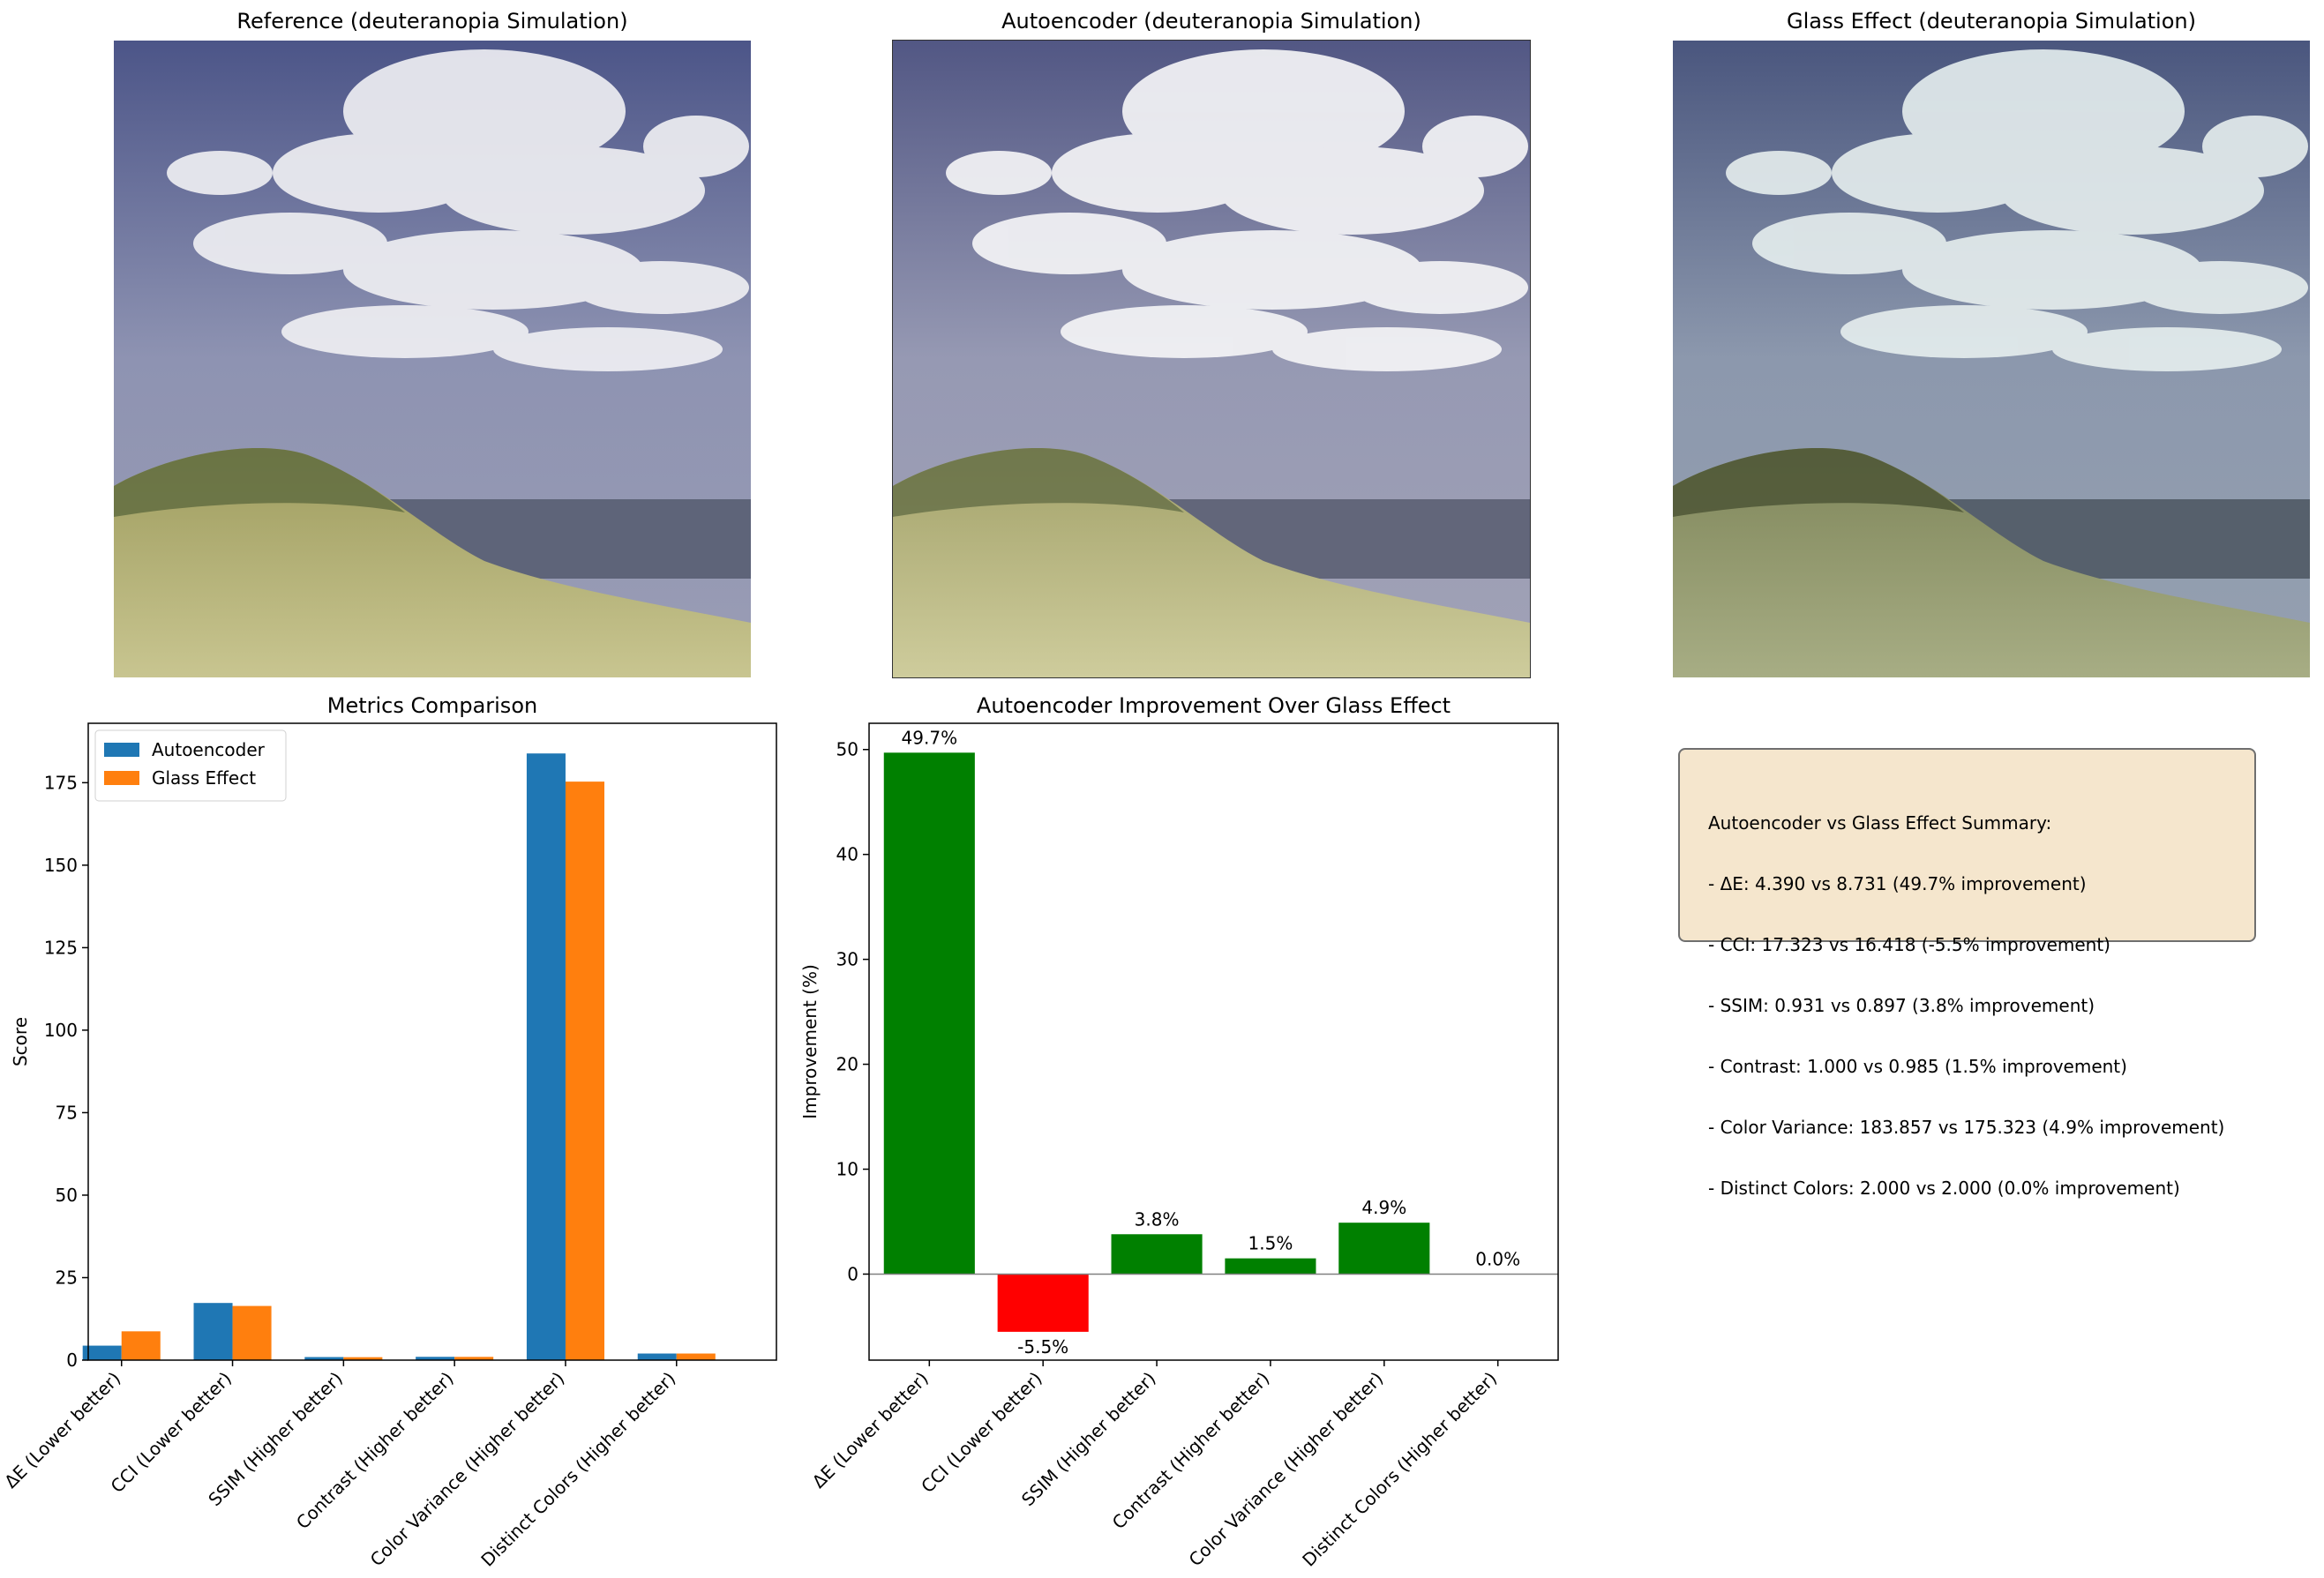 The width and height of the screenshot is (2324, 1578). I want to click on bar-value-label: 4.9%, so click(1383, 1207).